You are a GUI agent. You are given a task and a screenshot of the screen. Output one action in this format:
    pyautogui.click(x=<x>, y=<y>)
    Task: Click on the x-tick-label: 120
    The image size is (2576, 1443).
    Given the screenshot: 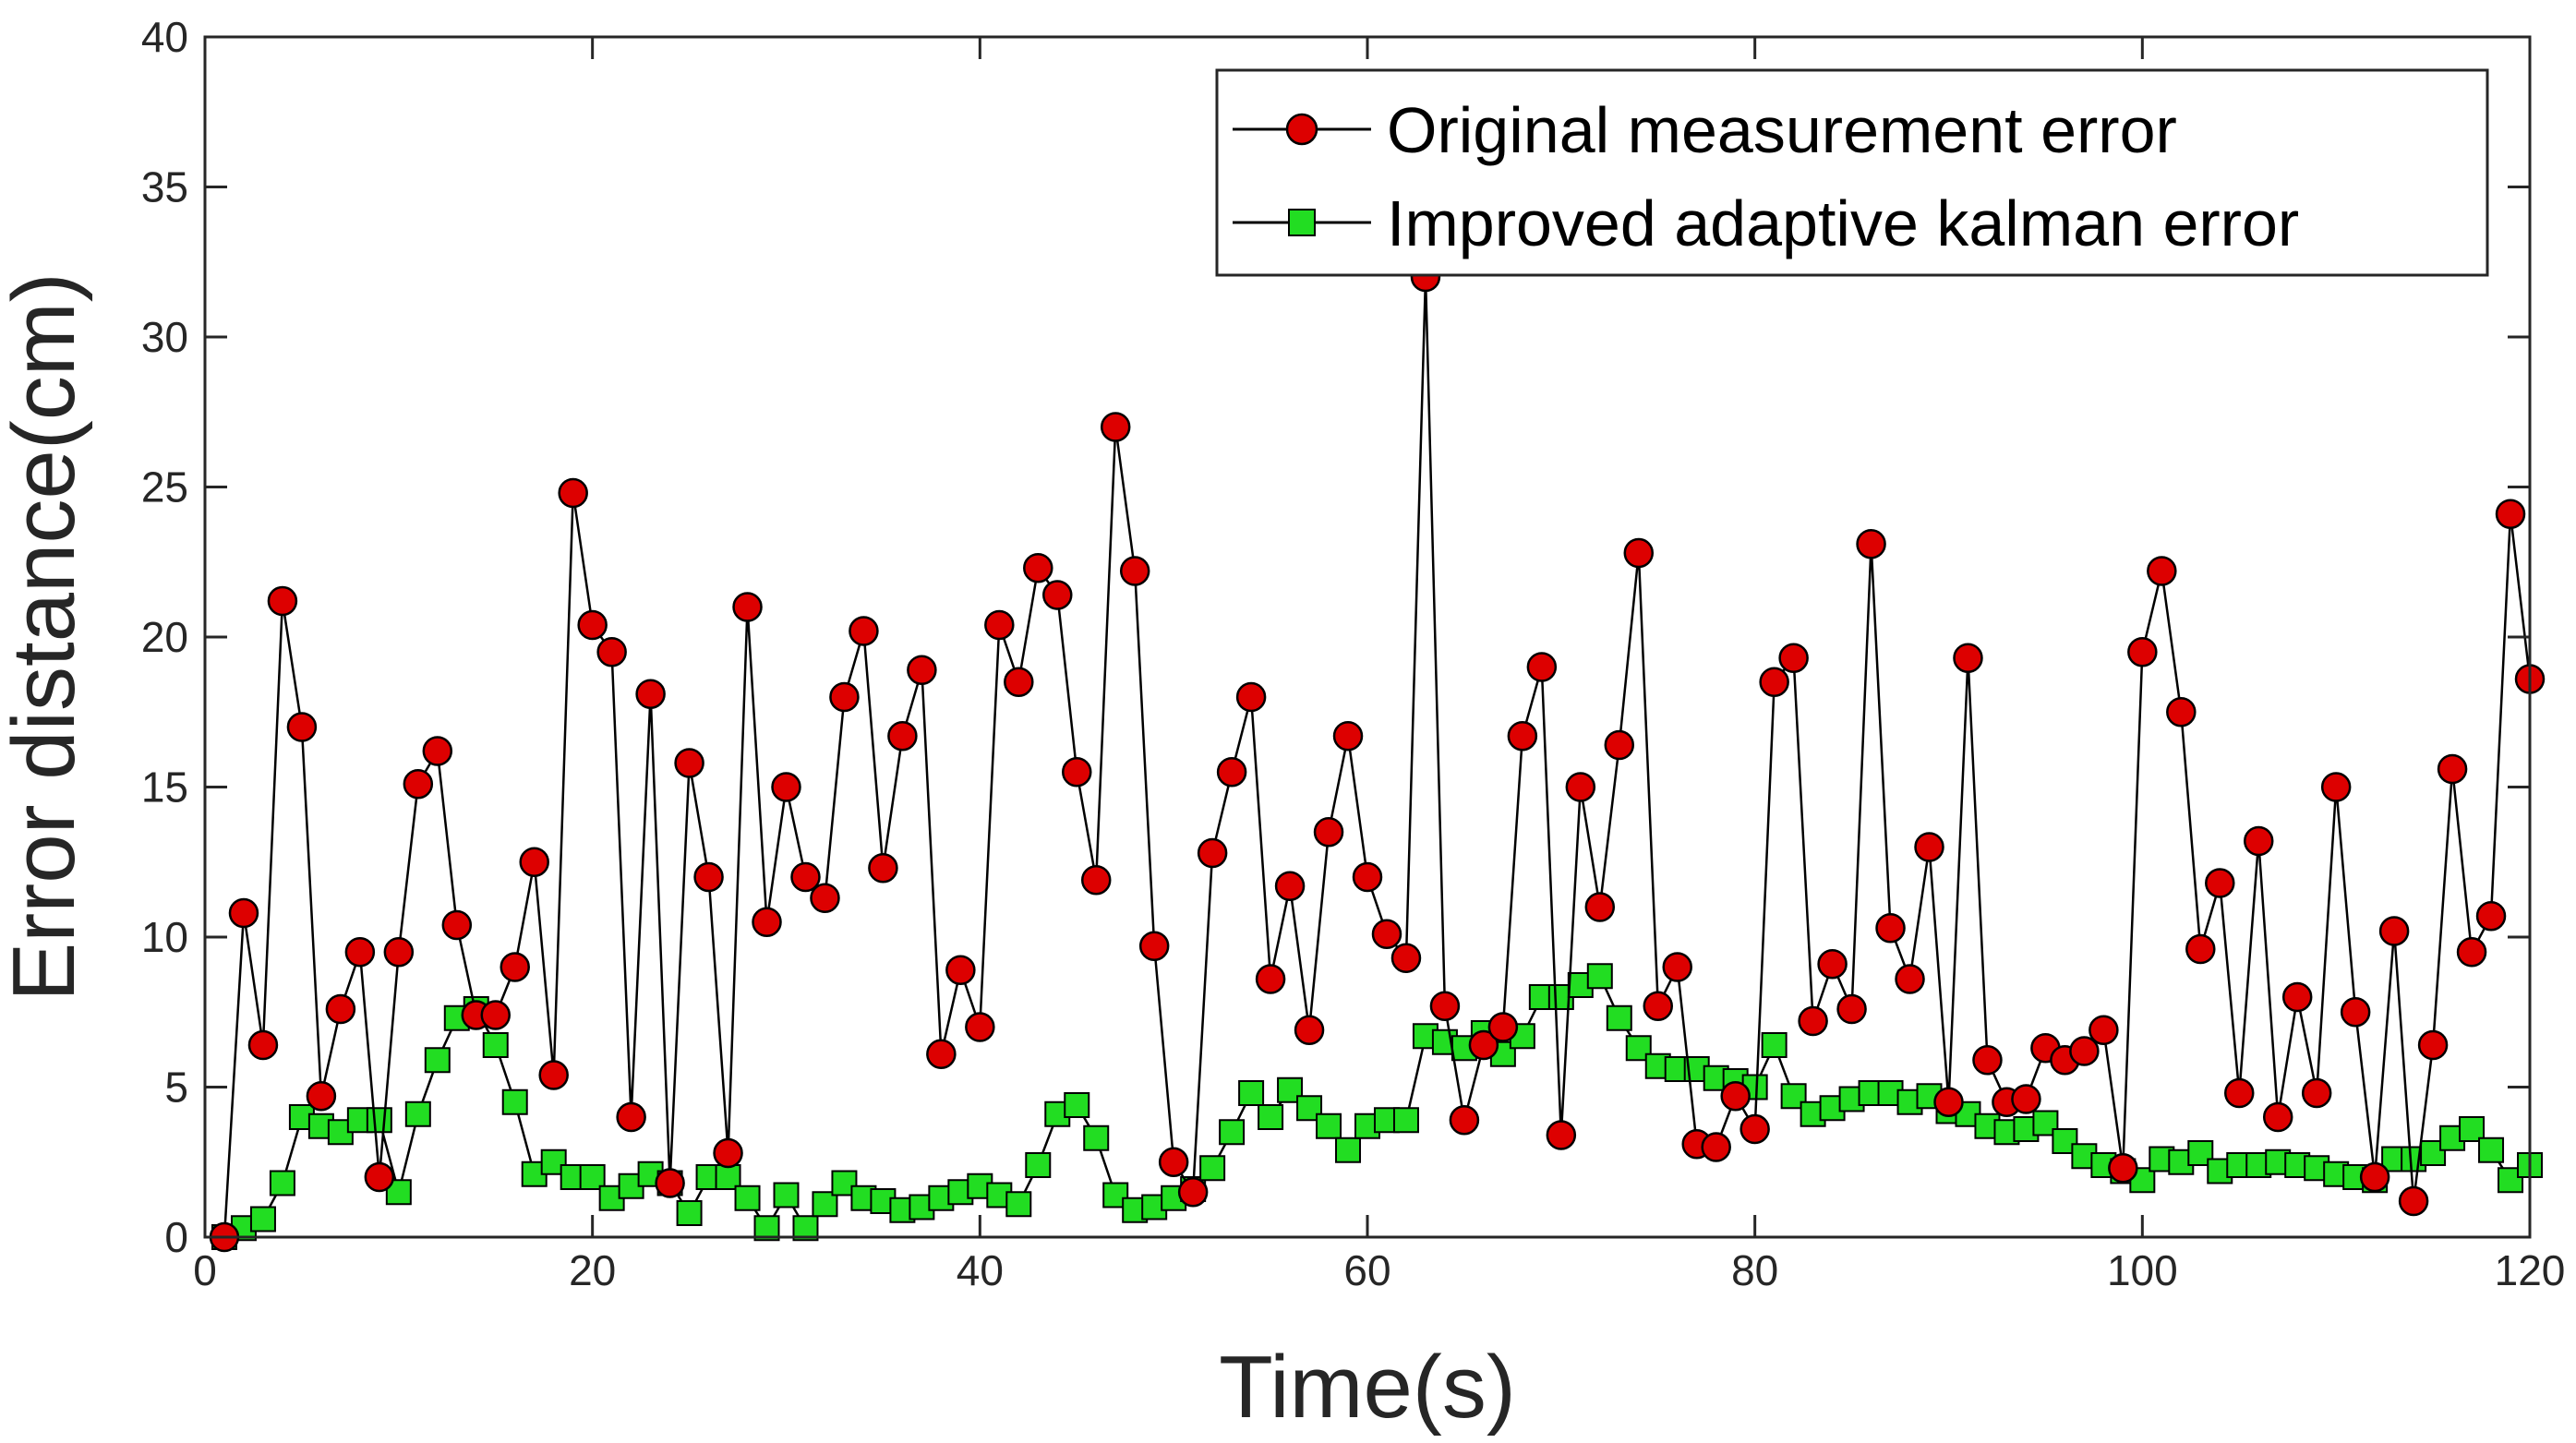 What is the action you would take?
    pyautogui.click(x=2530, y=1270)
    